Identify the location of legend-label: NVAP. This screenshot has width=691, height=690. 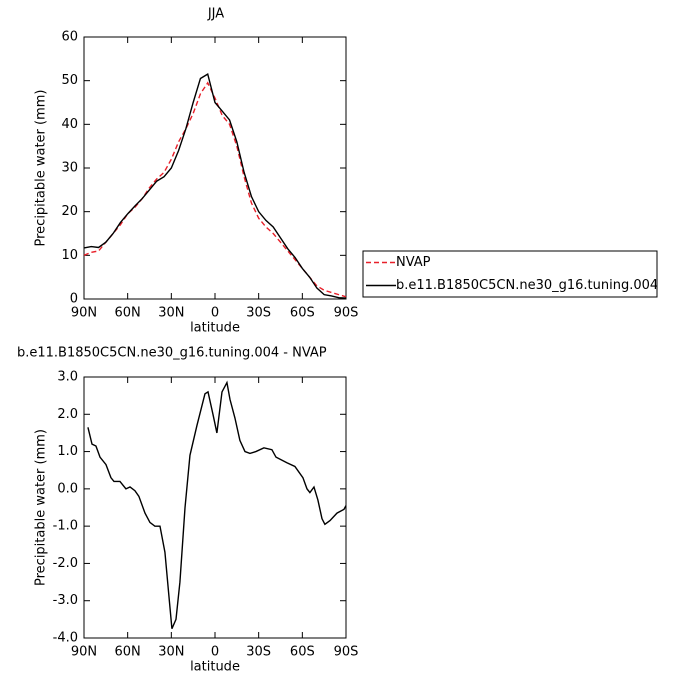
(413, 262).